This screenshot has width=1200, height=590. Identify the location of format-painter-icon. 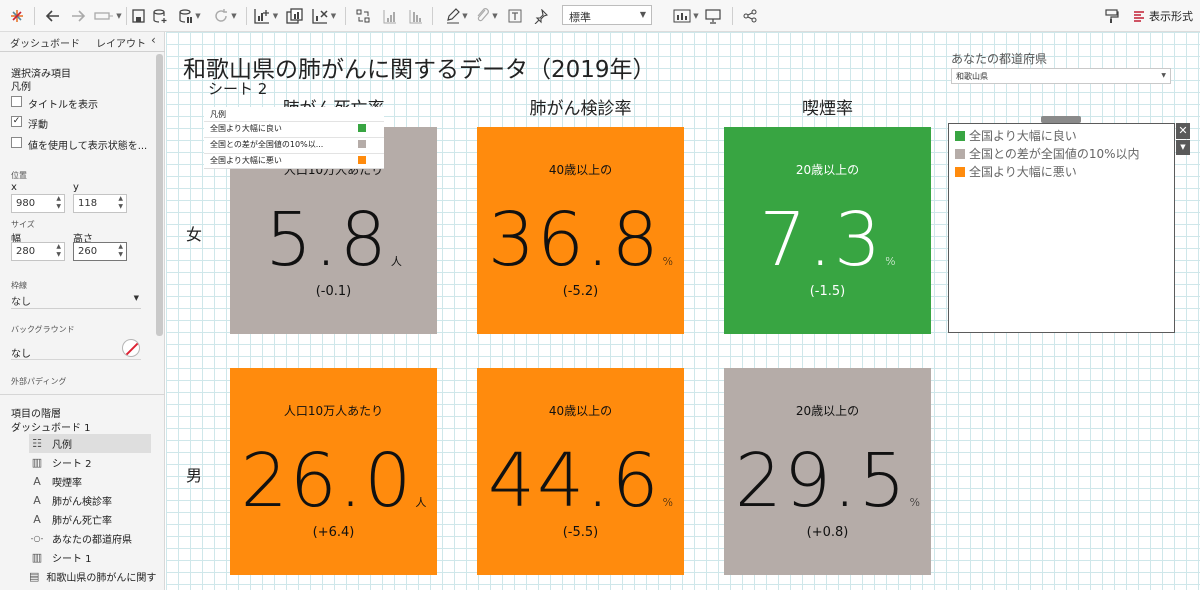
(1111, 16).